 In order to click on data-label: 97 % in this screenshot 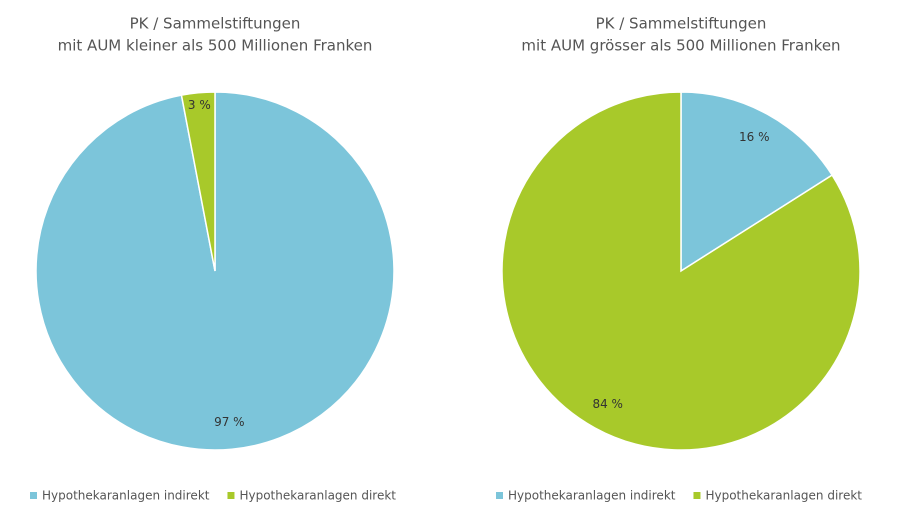, I will do `click(229, 422)`.